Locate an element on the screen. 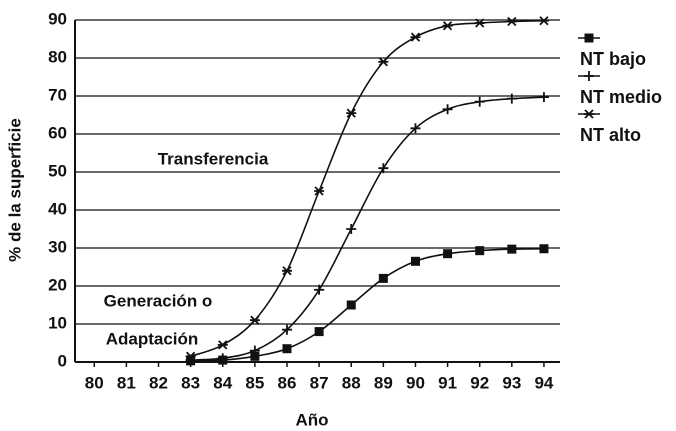 The width and height of the screenshot is (676, 431). annotation: Transferencia is located at coordinates (213, 158).